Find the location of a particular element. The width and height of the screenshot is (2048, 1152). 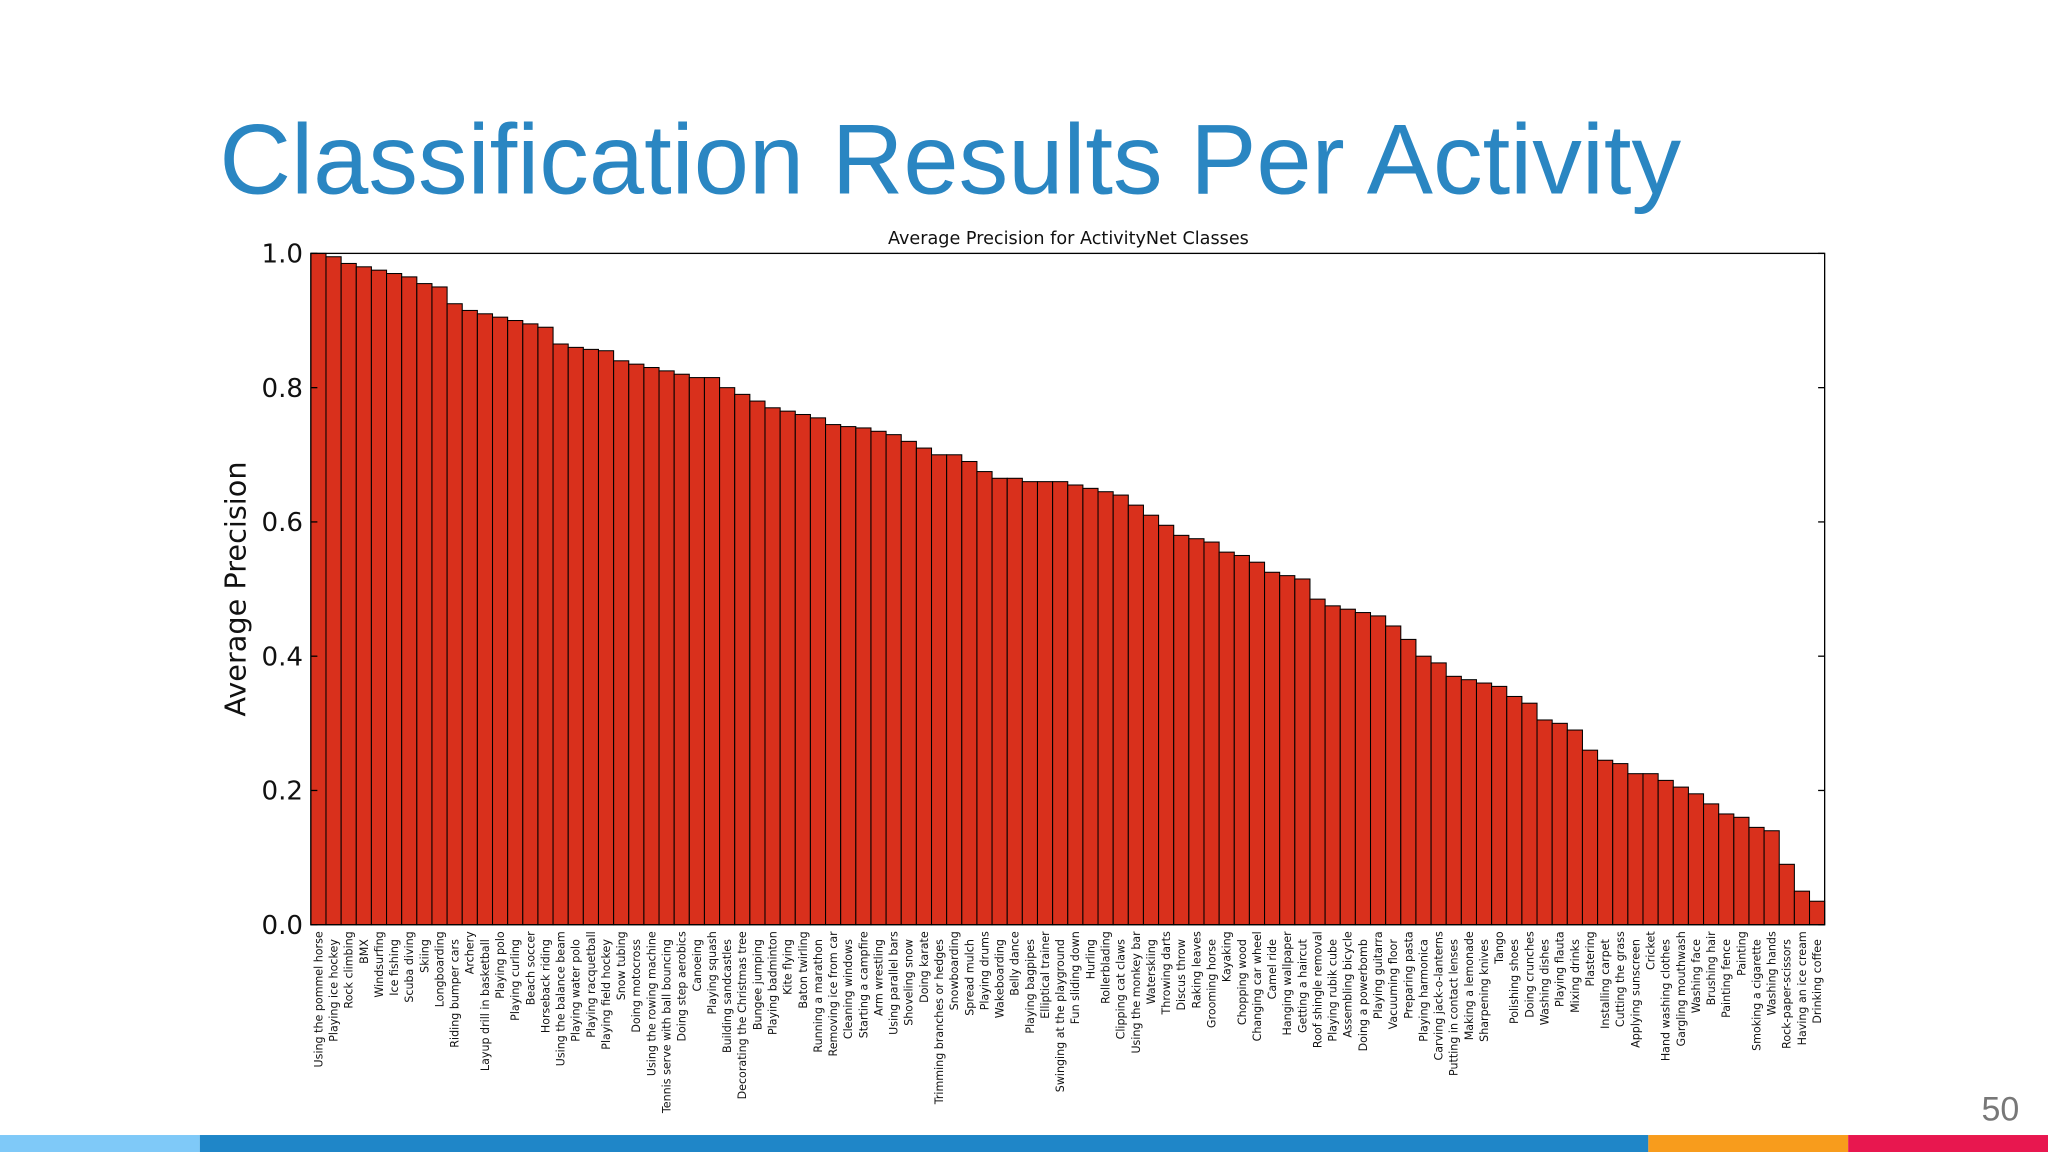

x-tick-label: Using the monkey bar is located at coordinates (1136, 992).